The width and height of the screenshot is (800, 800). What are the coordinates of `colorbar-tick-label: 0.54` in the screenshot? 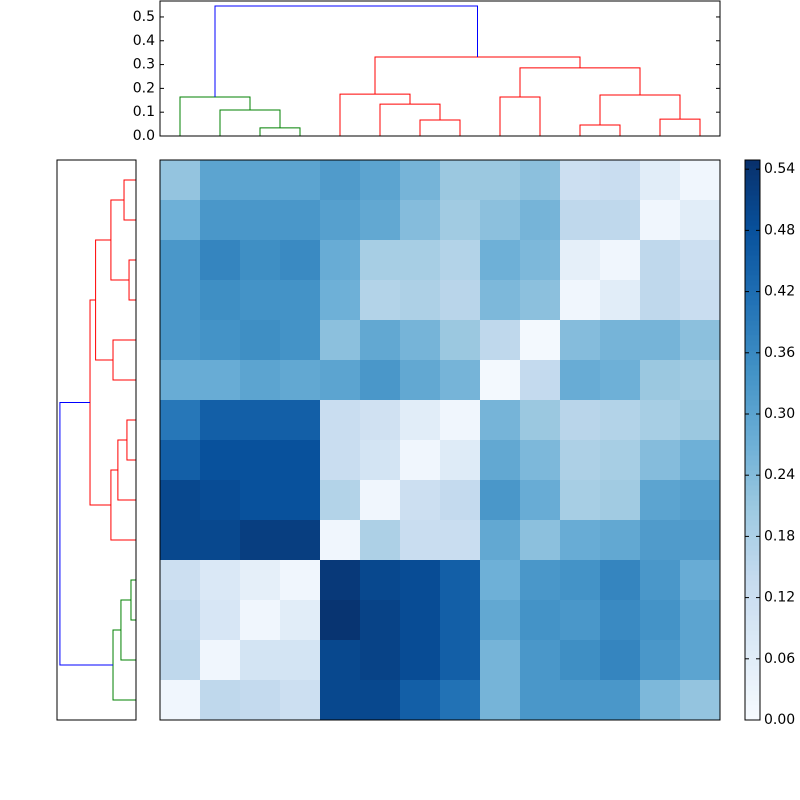 It's located at (779, 169).